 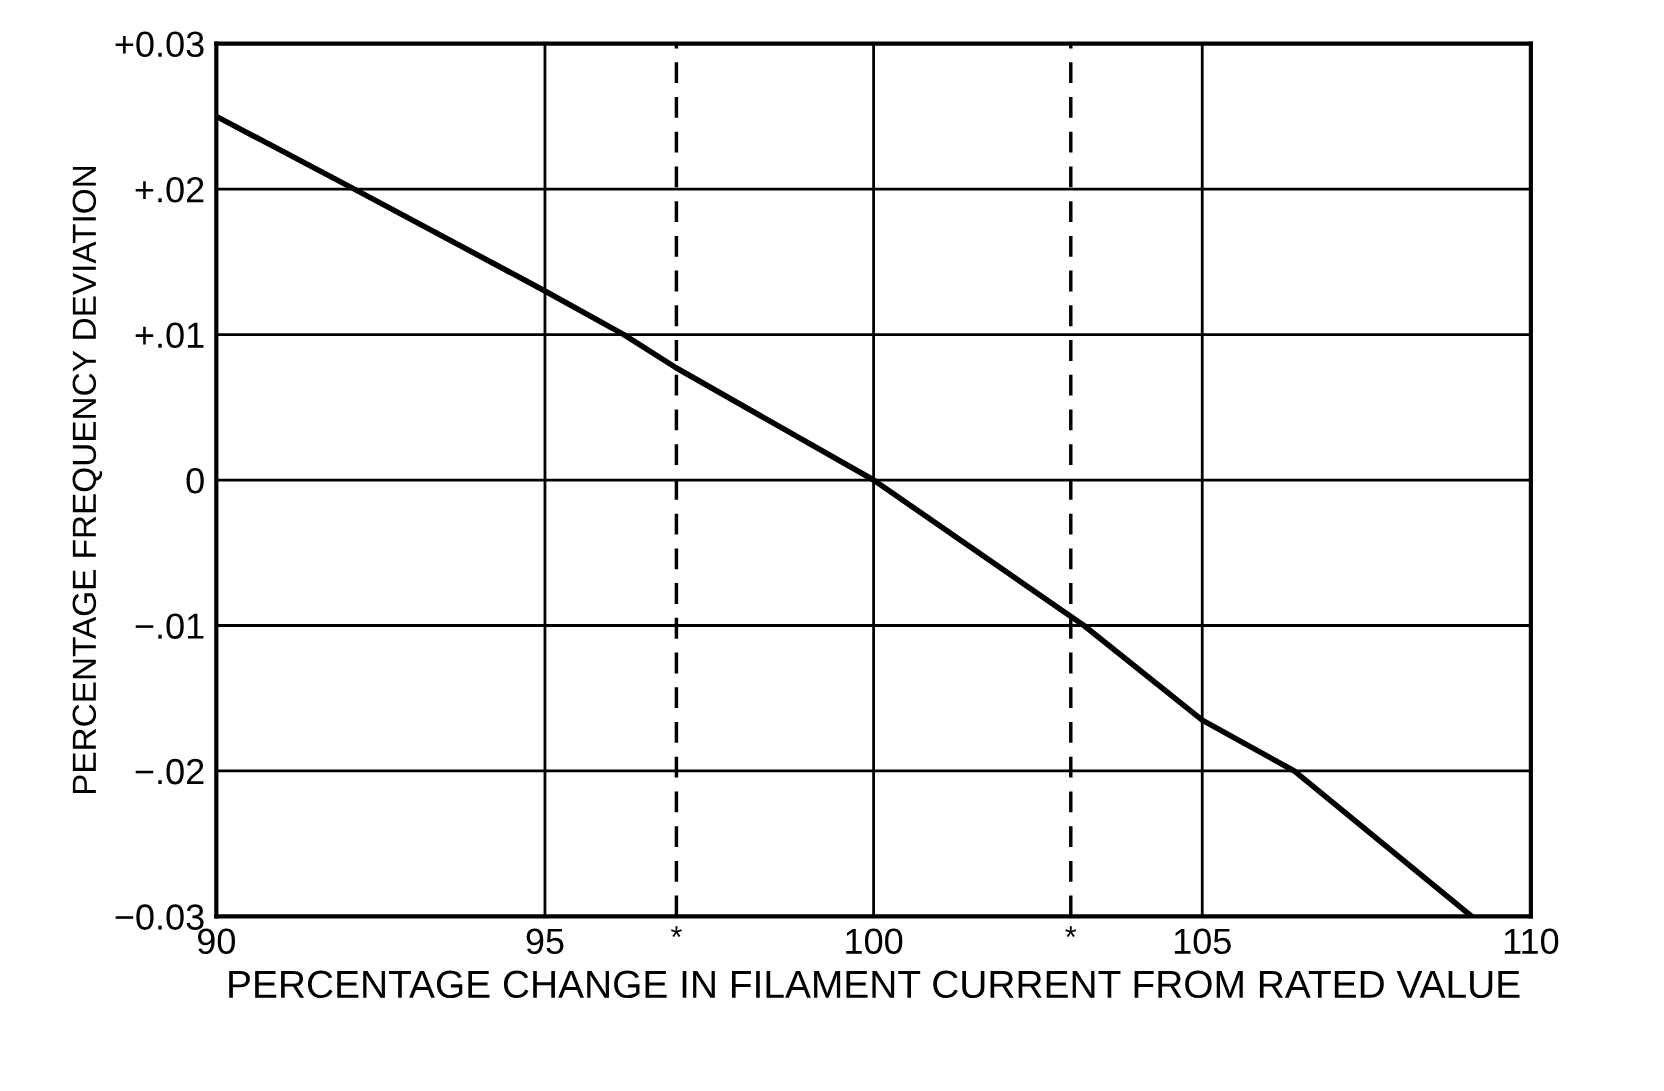 I want to click on y-tick-label: −.01, so click(x=169, y=626).